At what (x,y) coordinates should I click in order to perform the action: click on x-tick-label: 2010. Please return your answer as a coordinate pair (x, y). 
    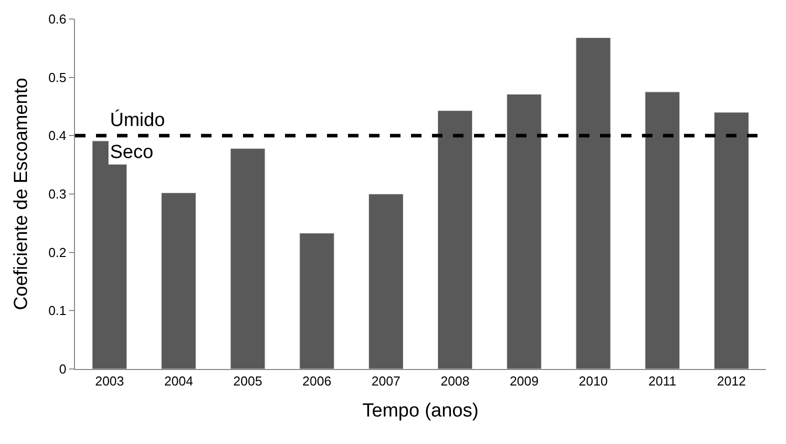
    Looking at the image, I should click on (593, 381).